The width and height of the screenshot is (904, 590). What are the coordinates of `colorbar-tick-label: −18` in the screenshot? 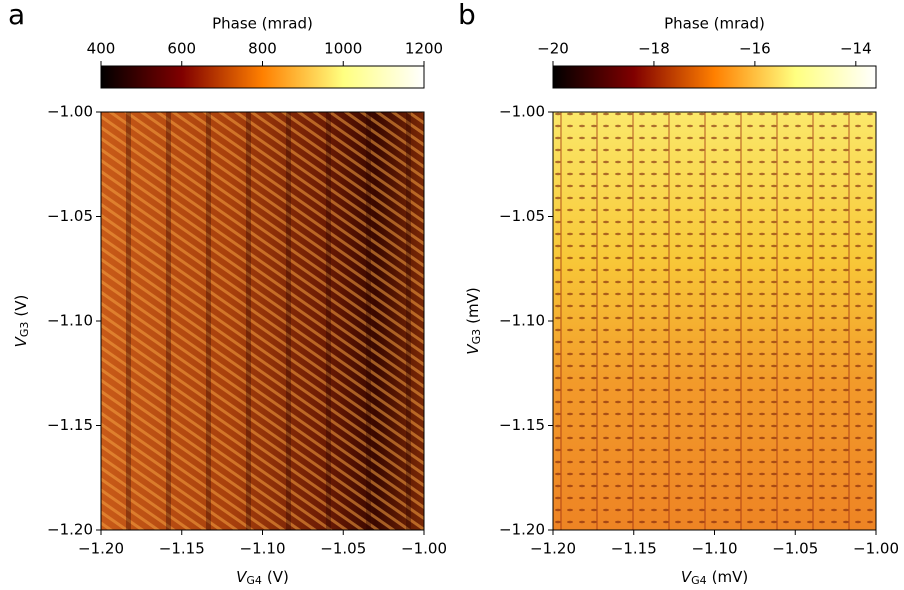 It's located at (654, 49).